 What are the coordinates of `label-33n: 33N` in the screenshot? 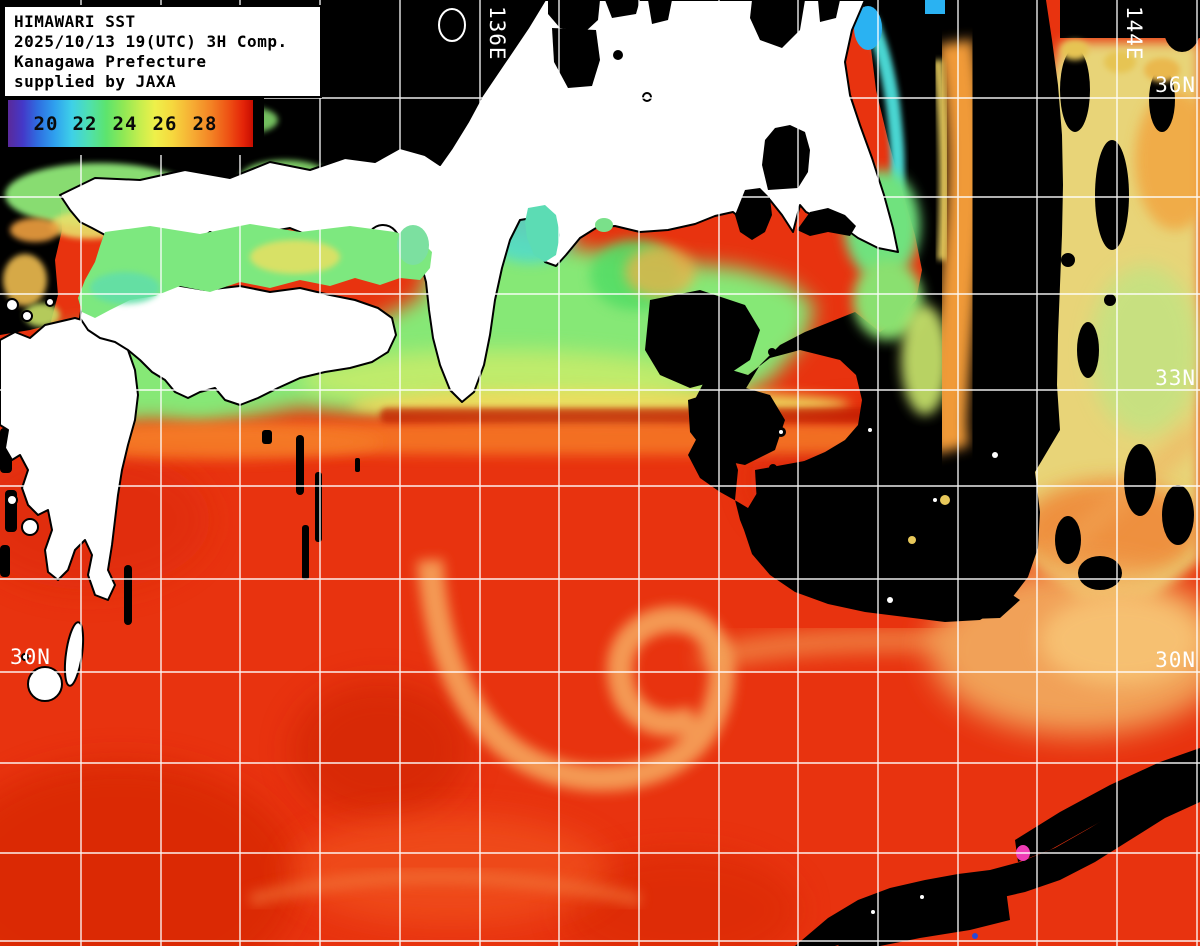 It's located at (1175, 378).